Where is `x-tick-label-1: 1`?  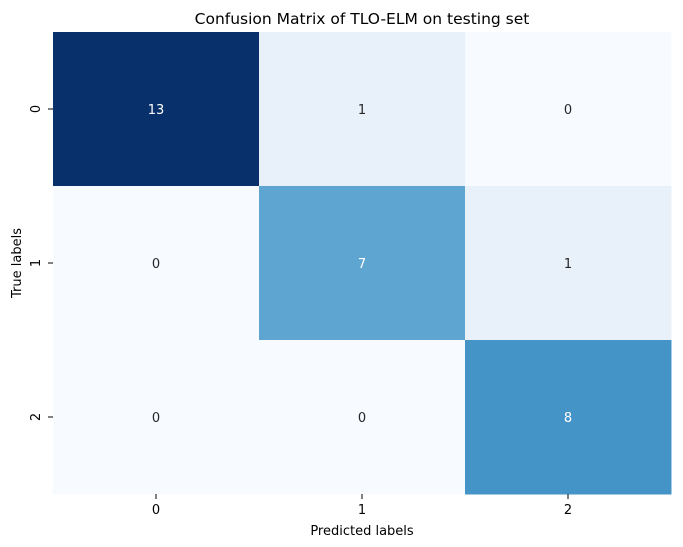
x-tick-label-1: 1 is located at coordinates (362, 510).